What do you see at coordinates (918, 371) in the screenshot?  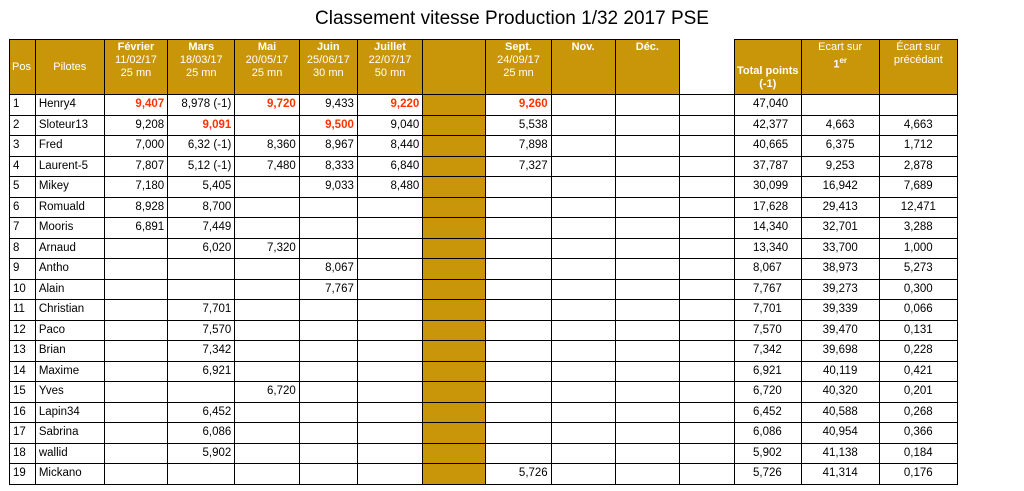 I see `row-ecart-previous: 0,421` at bounding box center [918, 371].